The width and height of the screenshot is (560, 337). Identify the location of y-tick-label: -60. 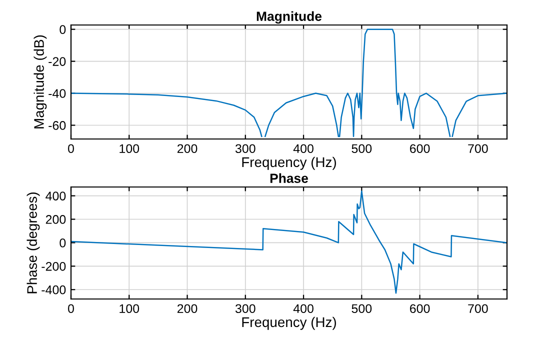
(57, 125).